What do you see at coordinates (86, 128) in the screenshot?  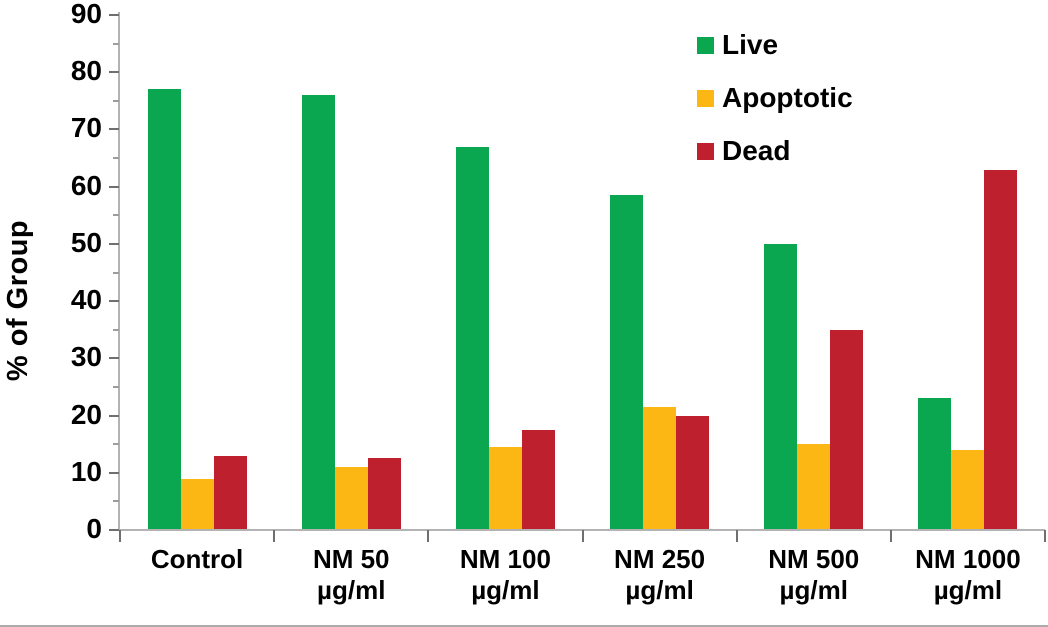 I see `y-tick-label-70: 70` at bounding box center [86, 128].